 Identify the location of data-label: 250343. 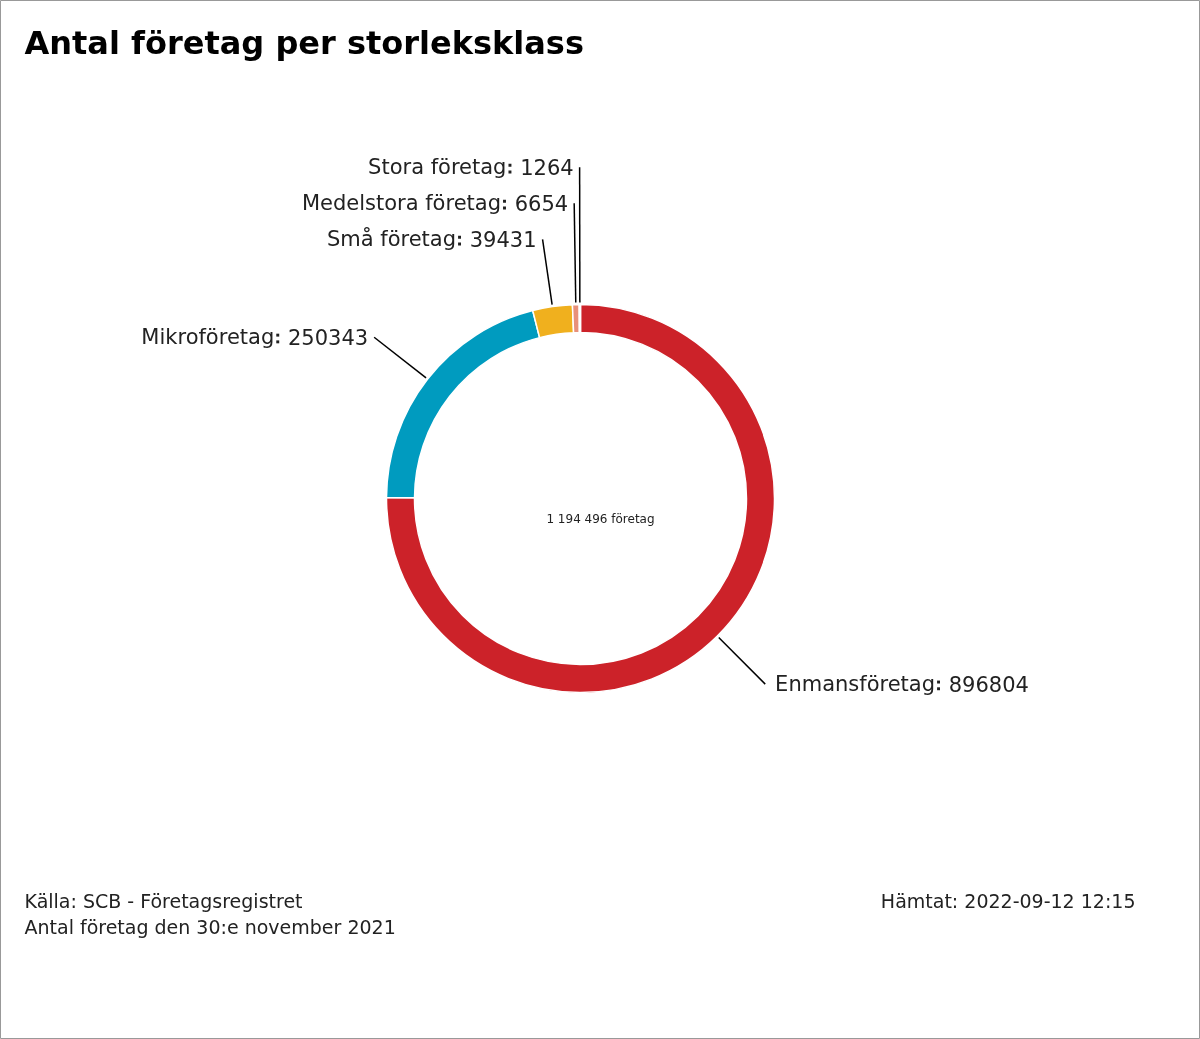
(328, 338).